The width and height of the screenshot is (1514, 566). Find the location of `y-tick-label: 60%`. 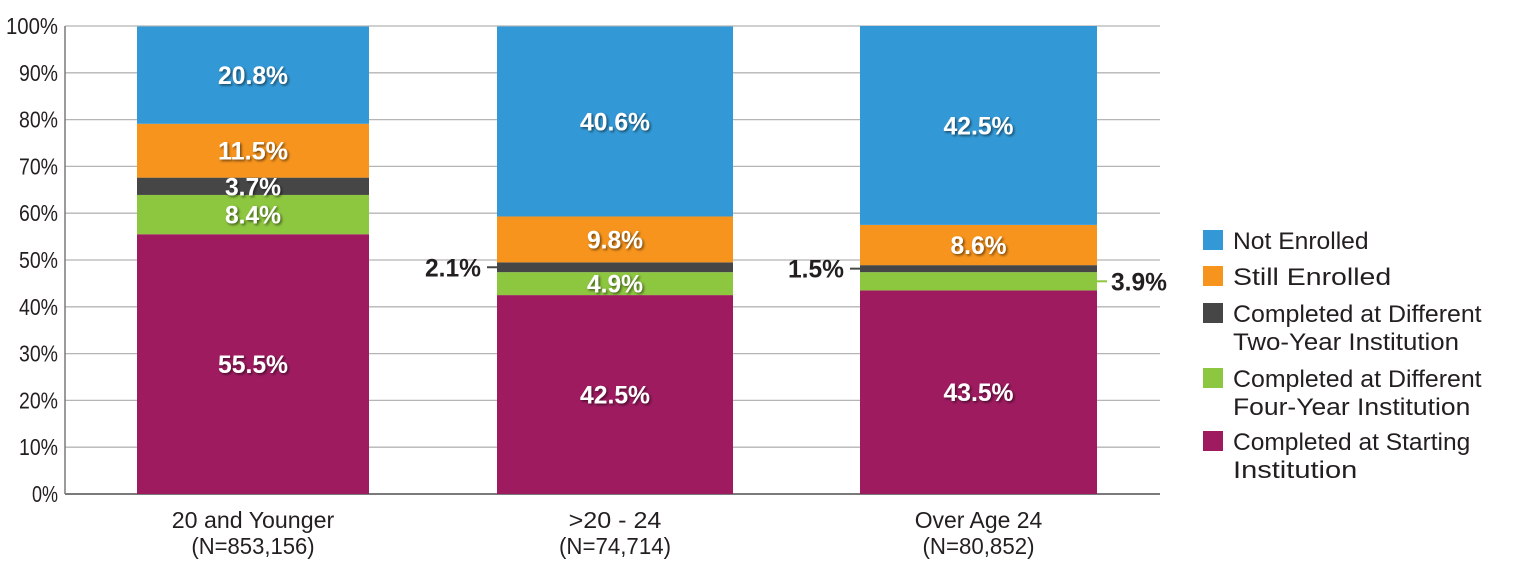

y-tick-label: 60% is located at coordinates (38, 213).